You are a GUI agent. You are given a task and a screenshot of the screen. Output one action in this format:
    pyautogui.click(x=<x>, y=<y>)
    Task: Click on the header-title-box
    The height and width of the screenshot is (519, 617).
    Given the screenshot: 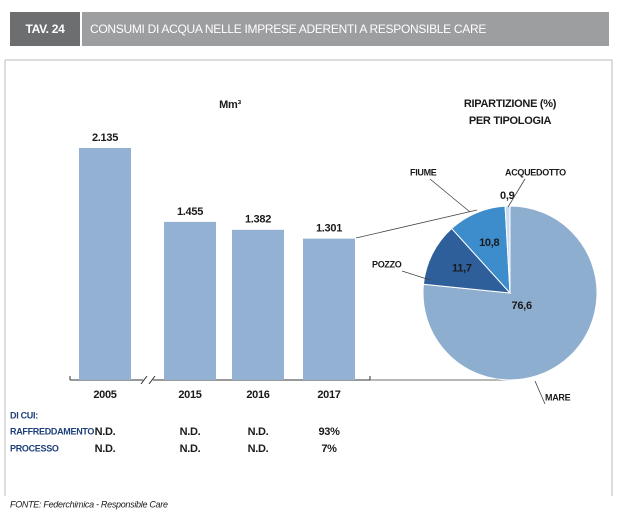 What is the action you would take?
    pyautogui.click(x=345, y=29)
    